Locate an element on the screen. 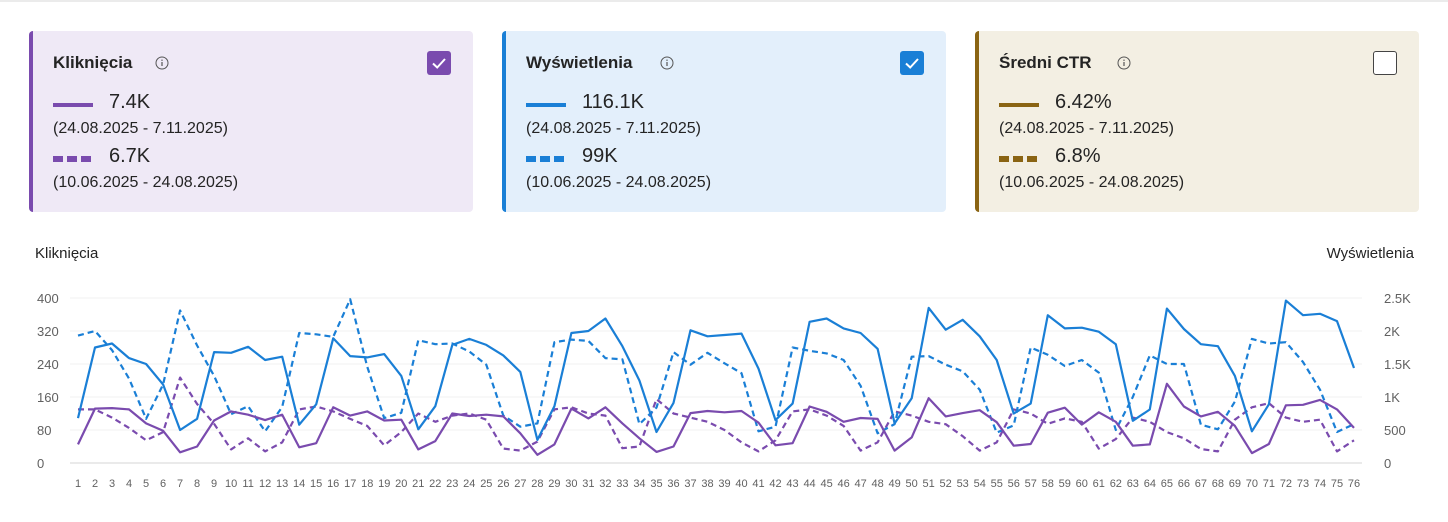 This screenshot has height=522, width=1448. x-tick-label: 6 is located at coordinates (163, 484).